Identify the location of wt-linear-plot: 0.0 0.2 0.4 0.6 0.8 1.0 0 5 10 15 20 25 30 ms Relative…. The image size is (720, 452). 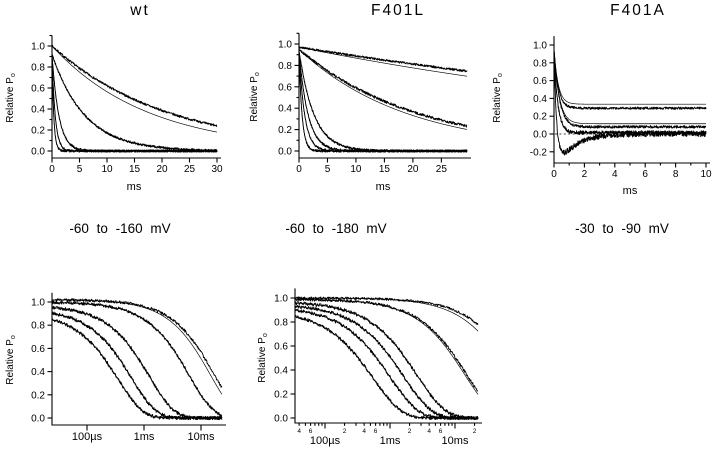
(114, 113).